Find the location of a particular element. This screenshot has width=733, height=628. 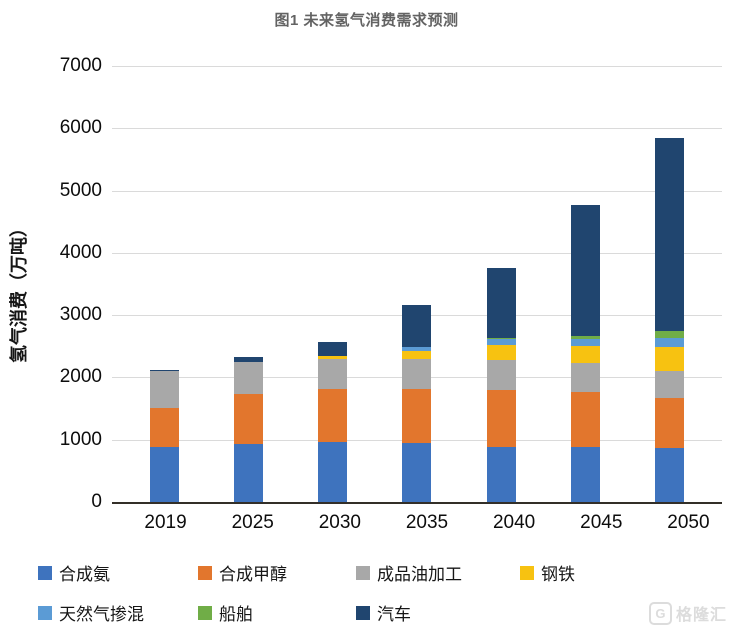

watermark-text: 格隆汇 is located at coordinates (701, 615).